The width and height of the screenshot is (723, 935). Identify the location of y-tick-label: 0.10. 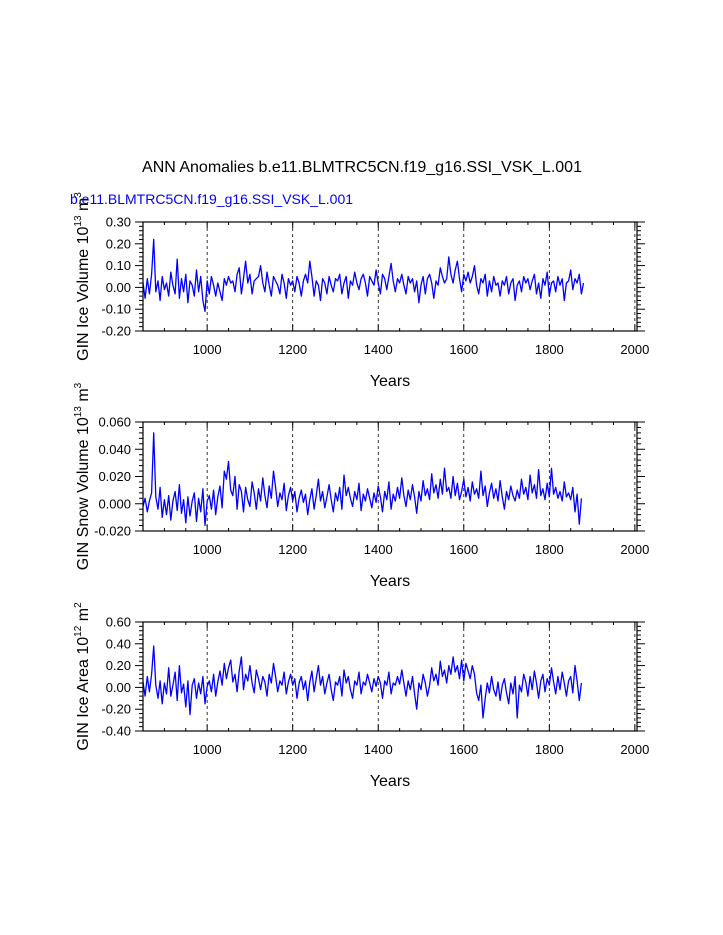
(118, 265).